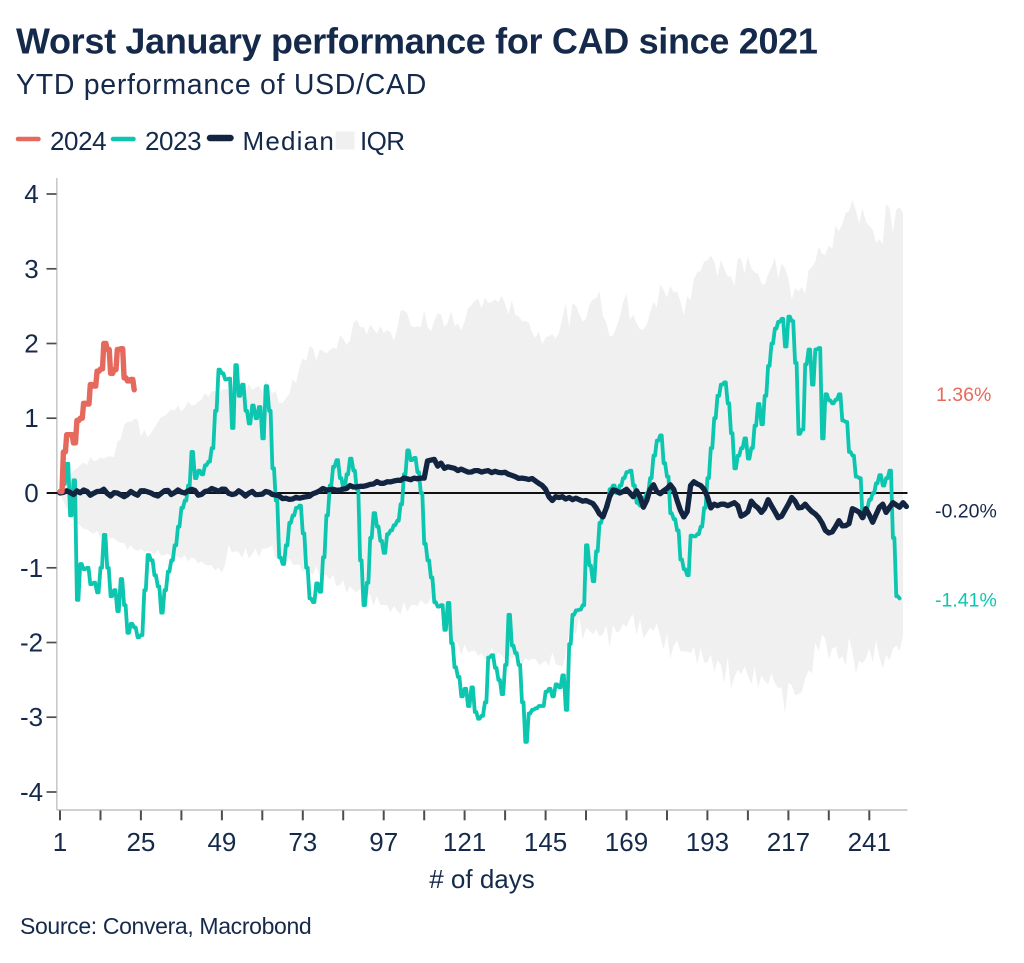  What do you see at coordinates (165, 926) in the screenshot?
I see `svg-text: Source: Convera, Macrobond` at bounding box center [165, 926].